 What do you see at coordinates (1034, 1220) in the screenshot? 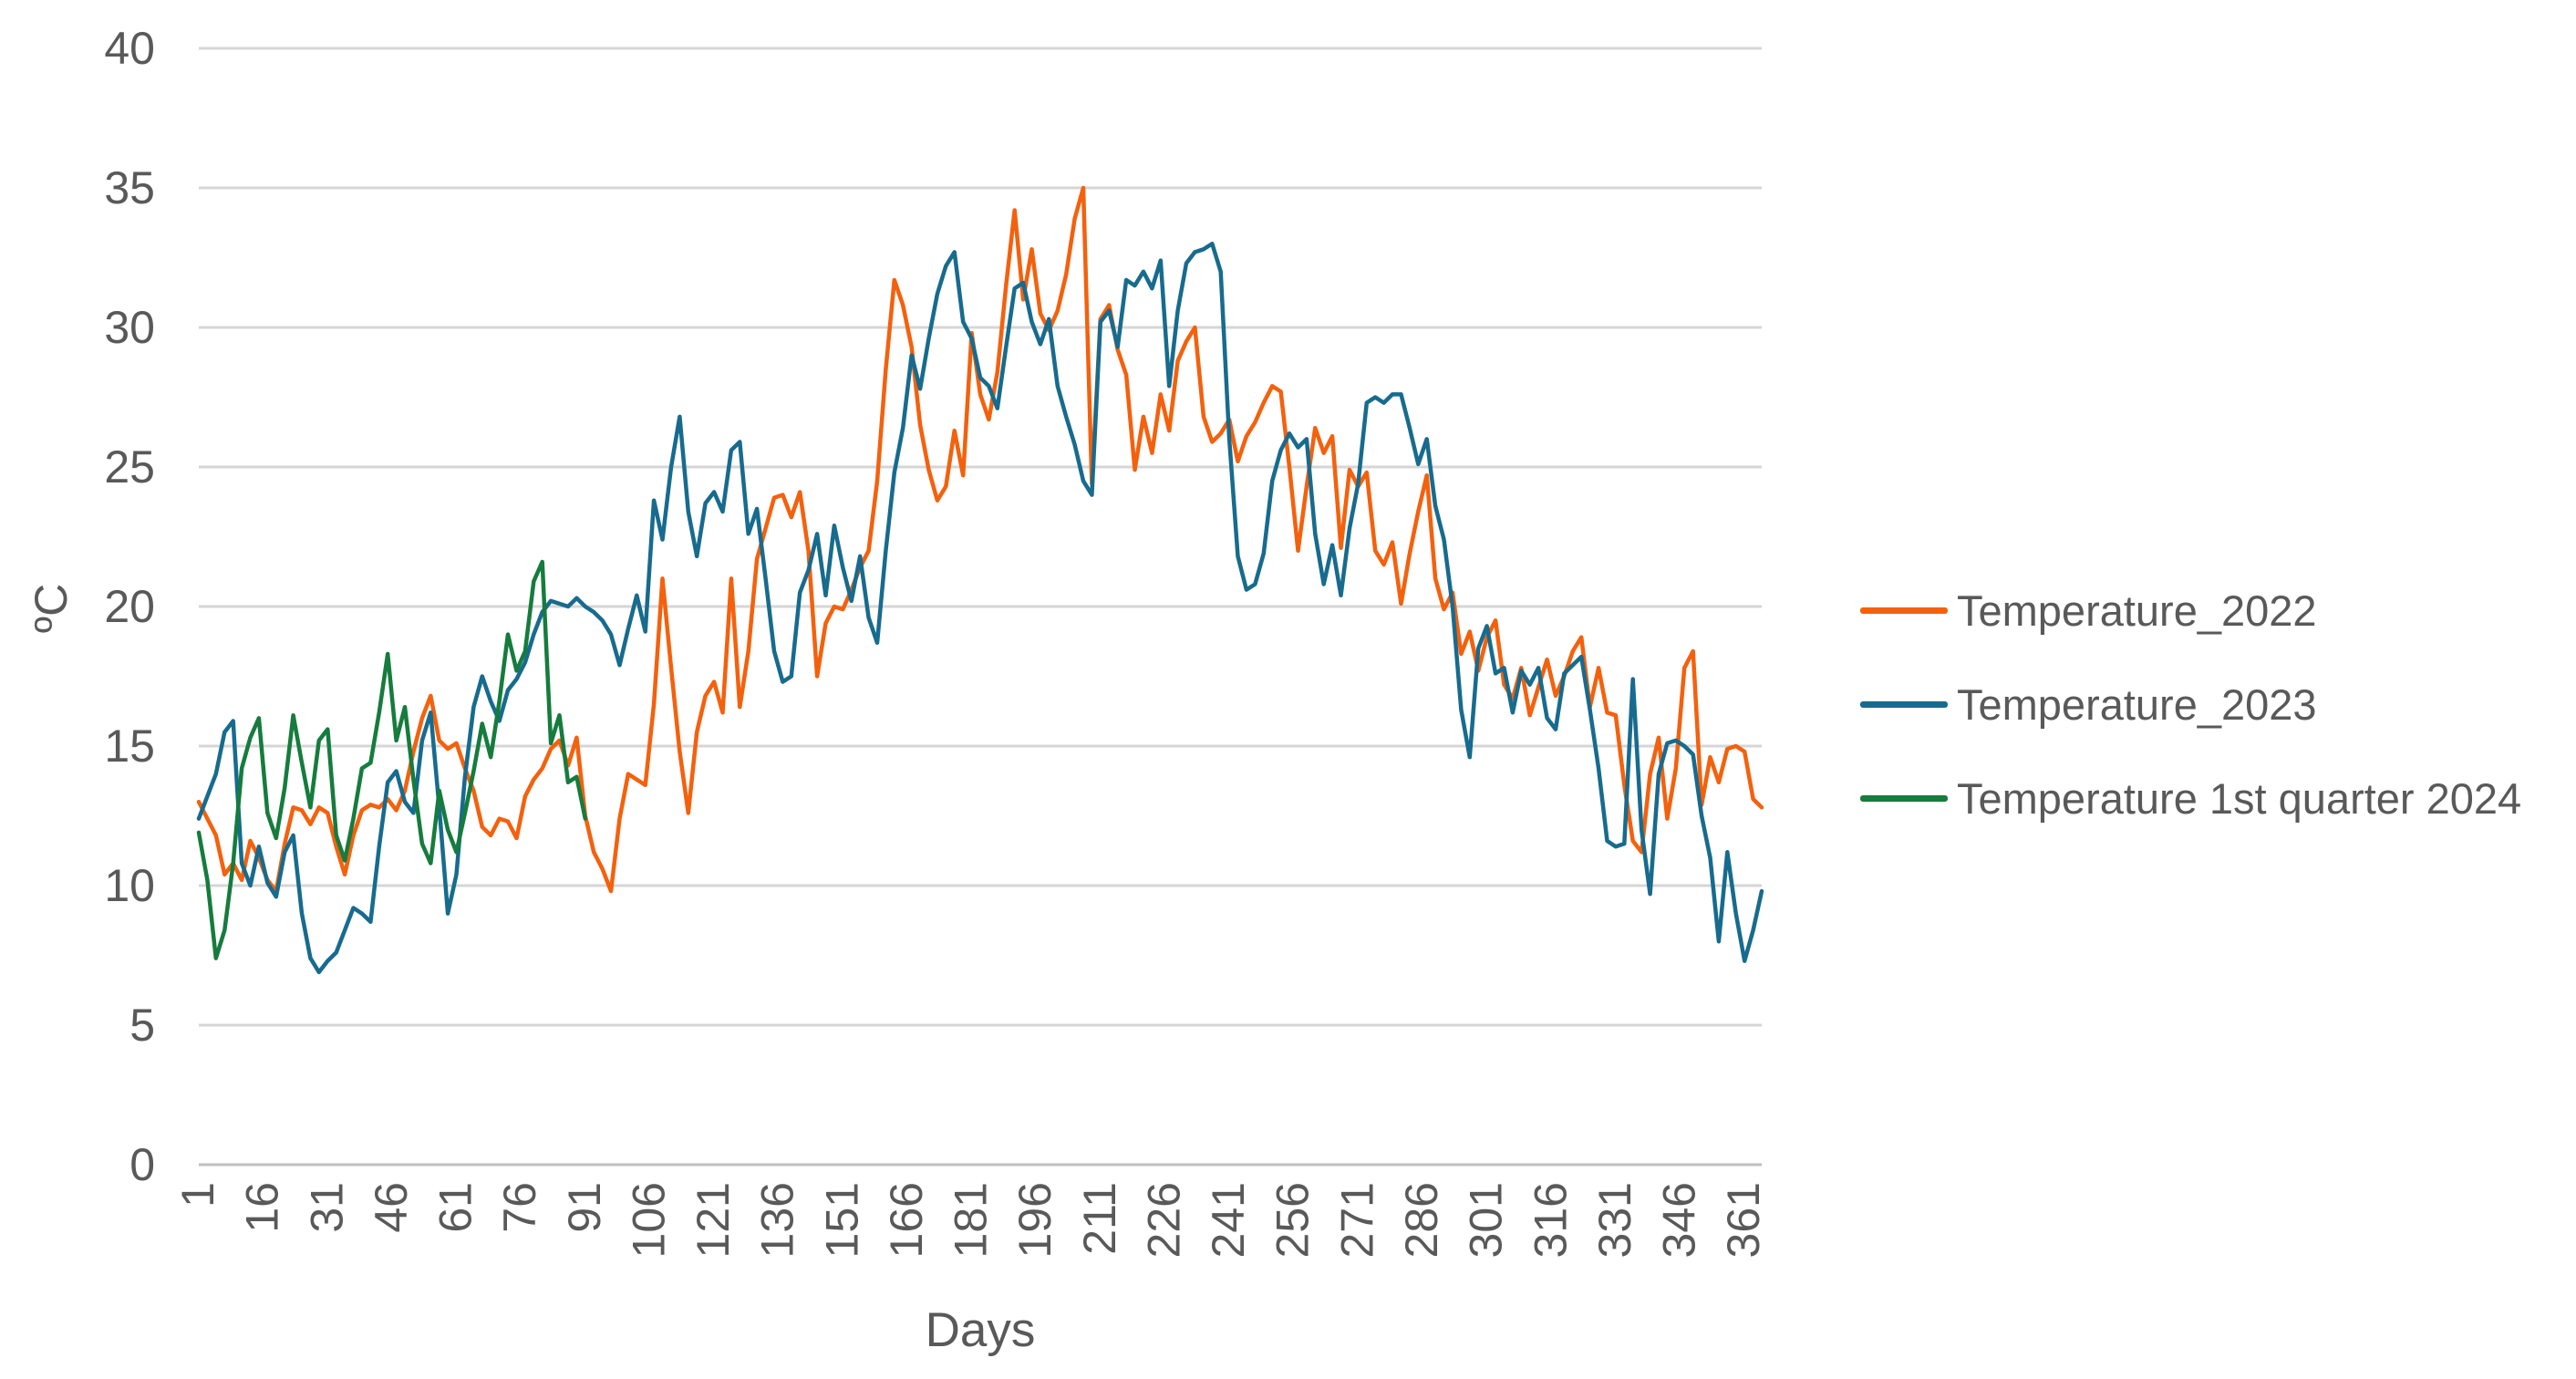
I see `x-tick-label: 196` at bounding box center [1034, 1220].